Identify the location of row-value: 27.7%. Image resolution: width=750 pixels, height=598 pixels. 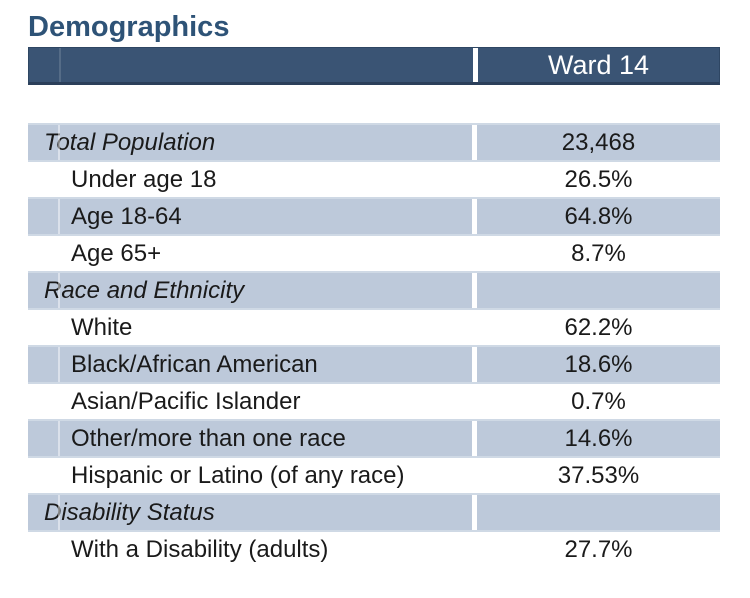
(598, 549).